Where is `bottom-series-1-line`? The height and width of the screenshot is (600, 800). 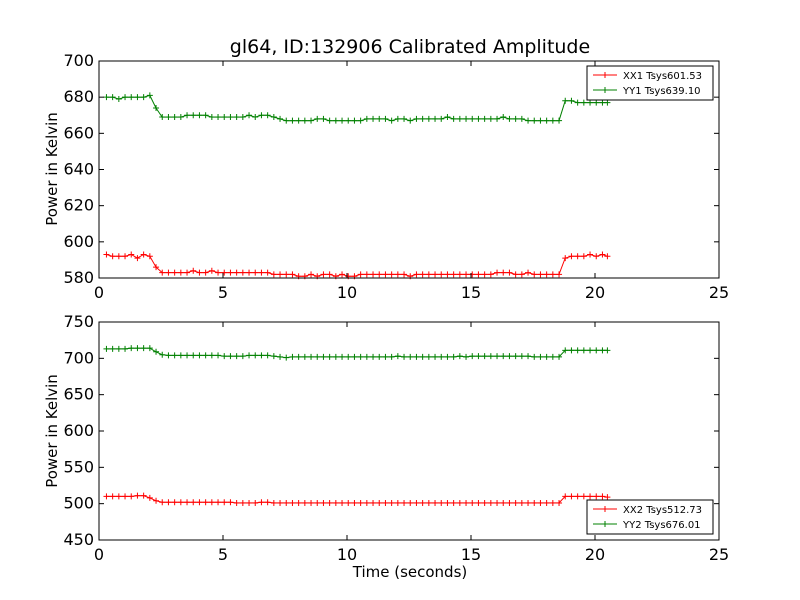 bottom-series-1-line is located at coordinates (357, 353).